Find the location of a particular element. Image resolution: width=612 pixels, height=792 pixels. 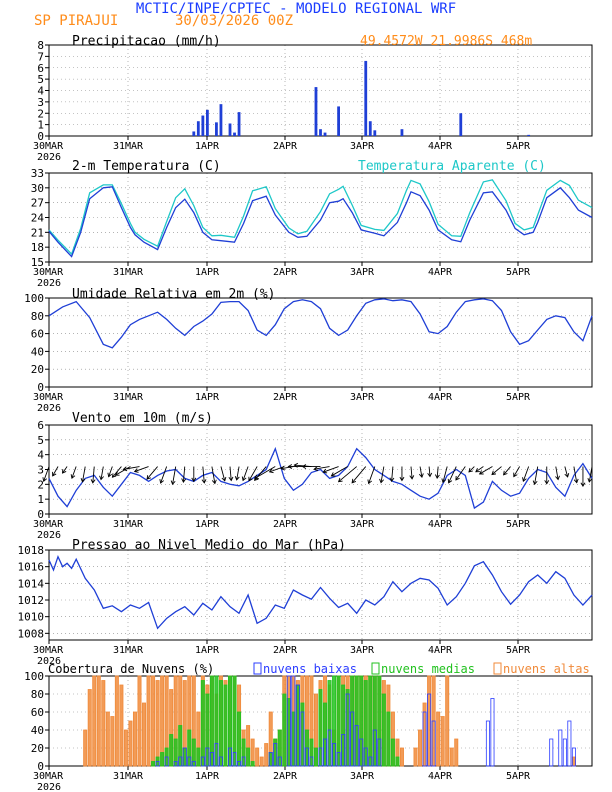

y-tick-label: 80 is located at coordinates (37, 694).